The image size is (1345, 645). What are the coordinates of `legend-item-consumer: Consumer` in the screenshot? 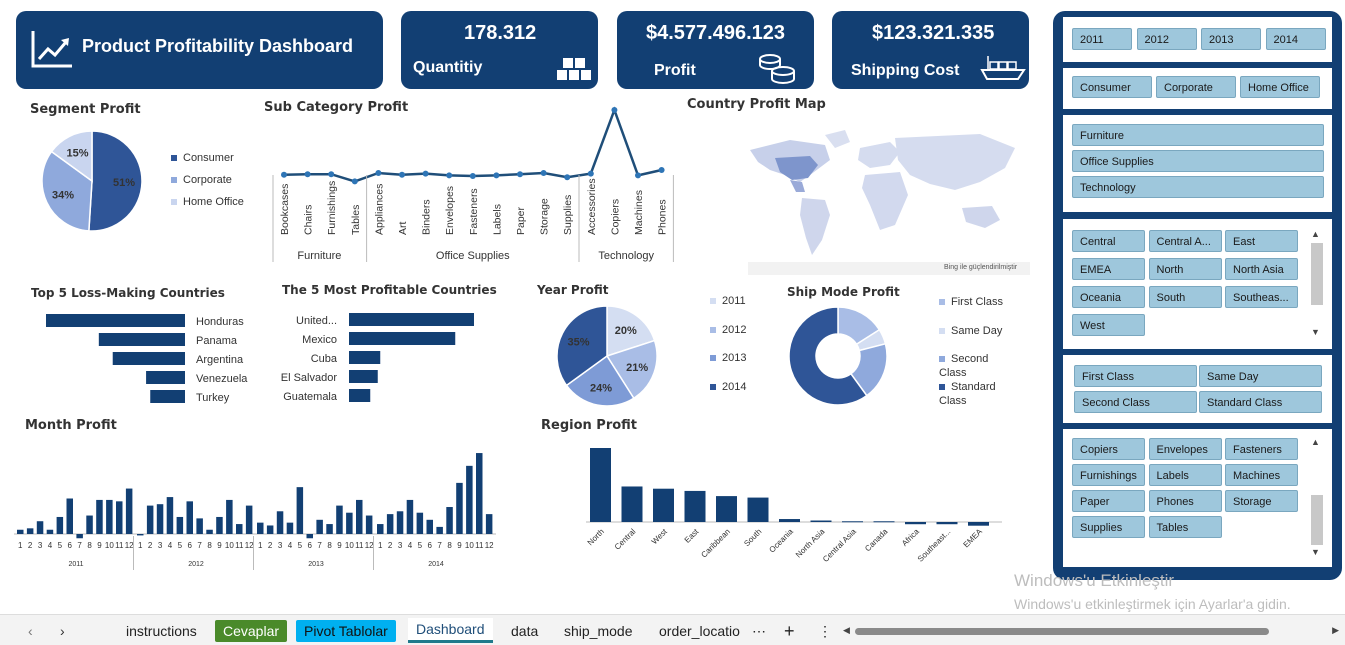 It's located at (202, 158).